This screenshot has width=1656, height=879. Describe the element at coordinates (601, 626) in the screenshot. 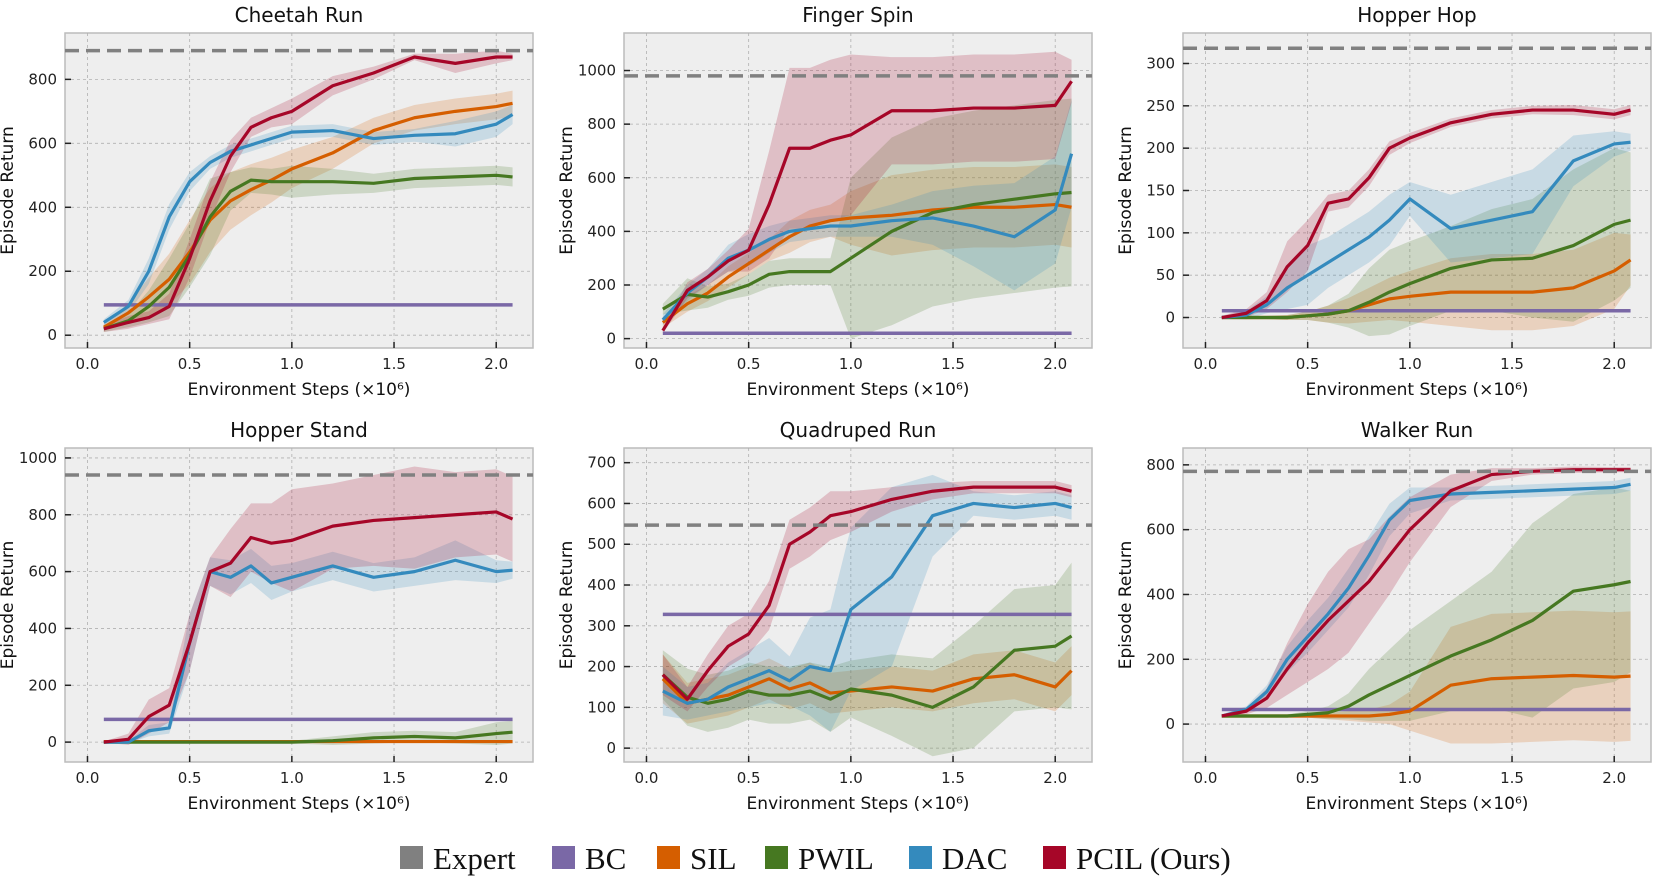

I see `y-tick-label: 300` at that location.